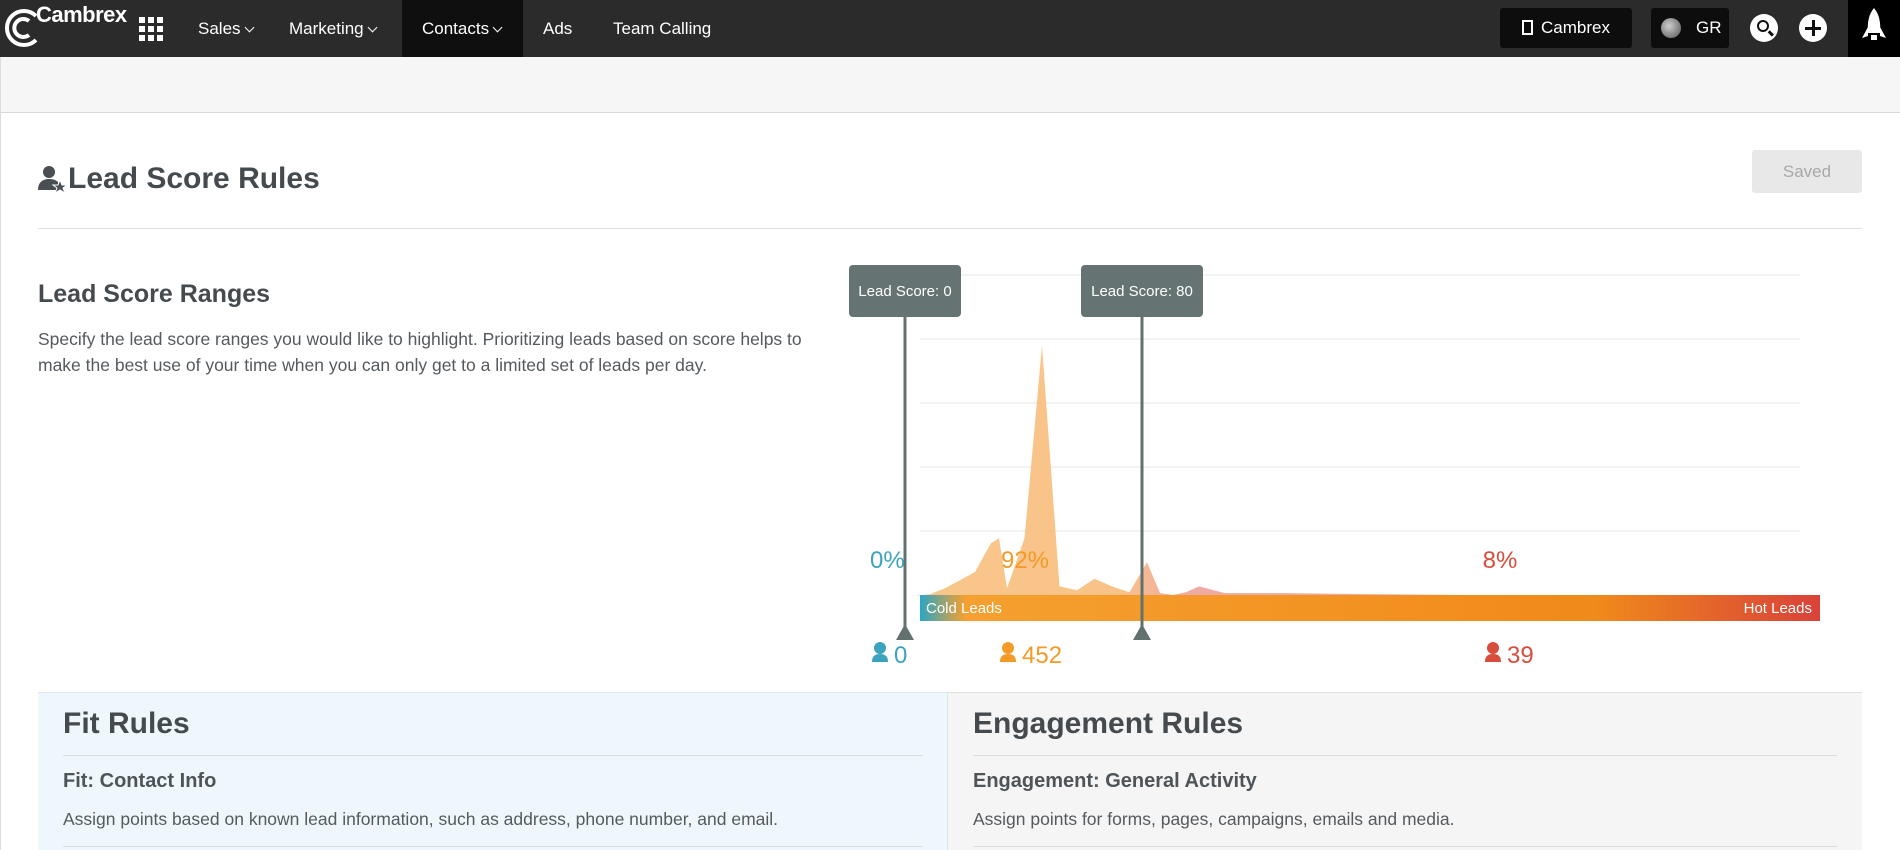  Describe the element at coordinates (964, 608) in the screenshot. I see `cold-leads-label: Cold Leads` at that location.